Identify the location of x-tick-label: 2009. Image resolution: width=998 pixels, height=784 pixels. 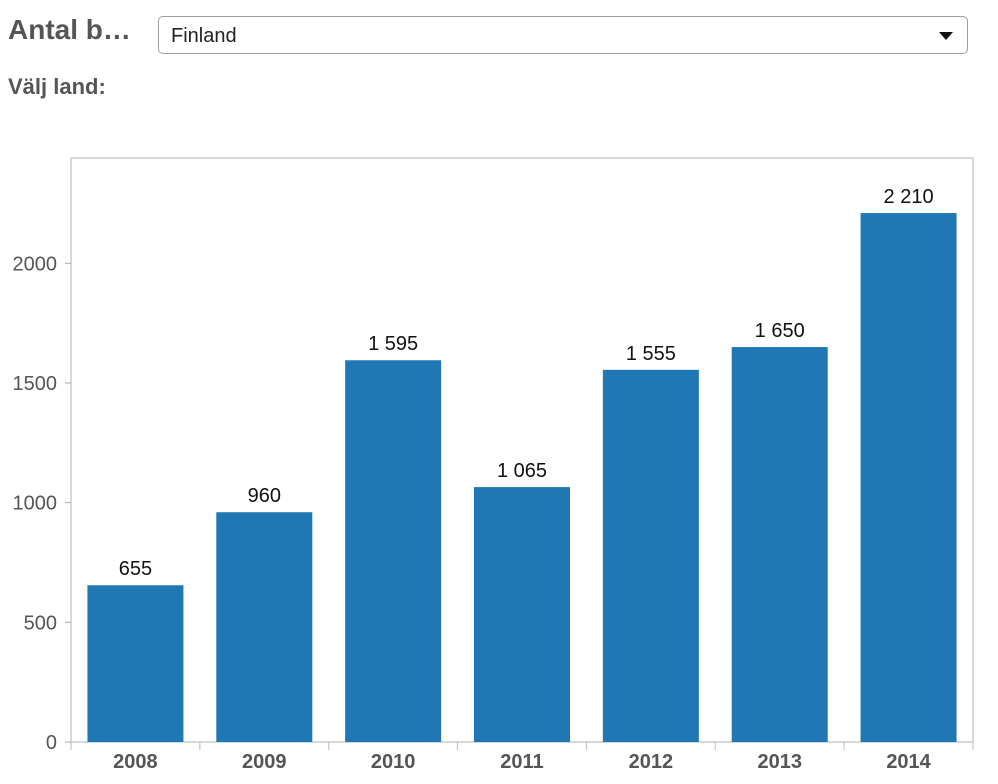
(264, 762).